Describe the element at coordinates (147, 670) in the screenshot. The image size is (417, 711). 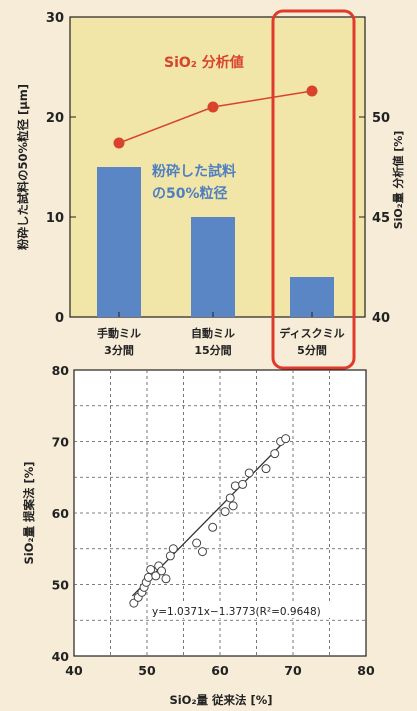
I see `scatter-x-tick-1: 50` at that location.